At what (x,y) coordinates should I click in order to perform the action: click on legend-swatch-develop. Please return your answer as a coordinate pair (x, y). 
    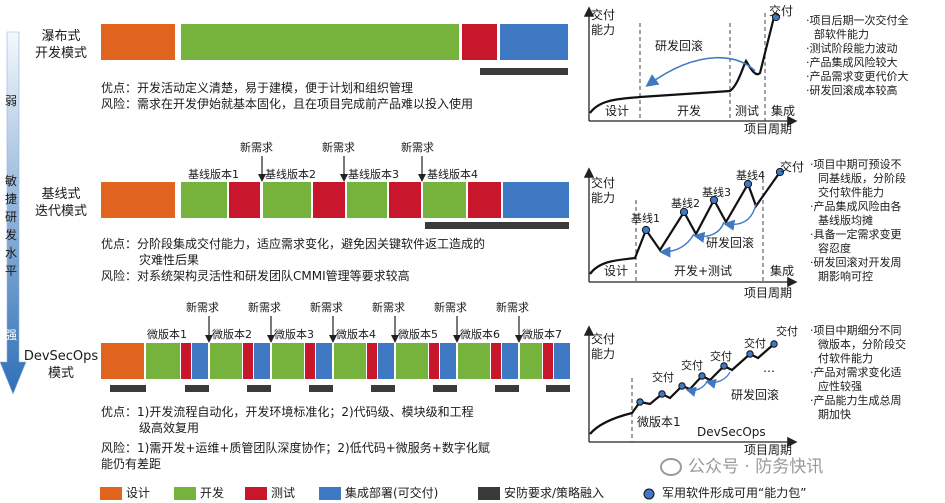
    Looking at the image, I should click on (185, 493).